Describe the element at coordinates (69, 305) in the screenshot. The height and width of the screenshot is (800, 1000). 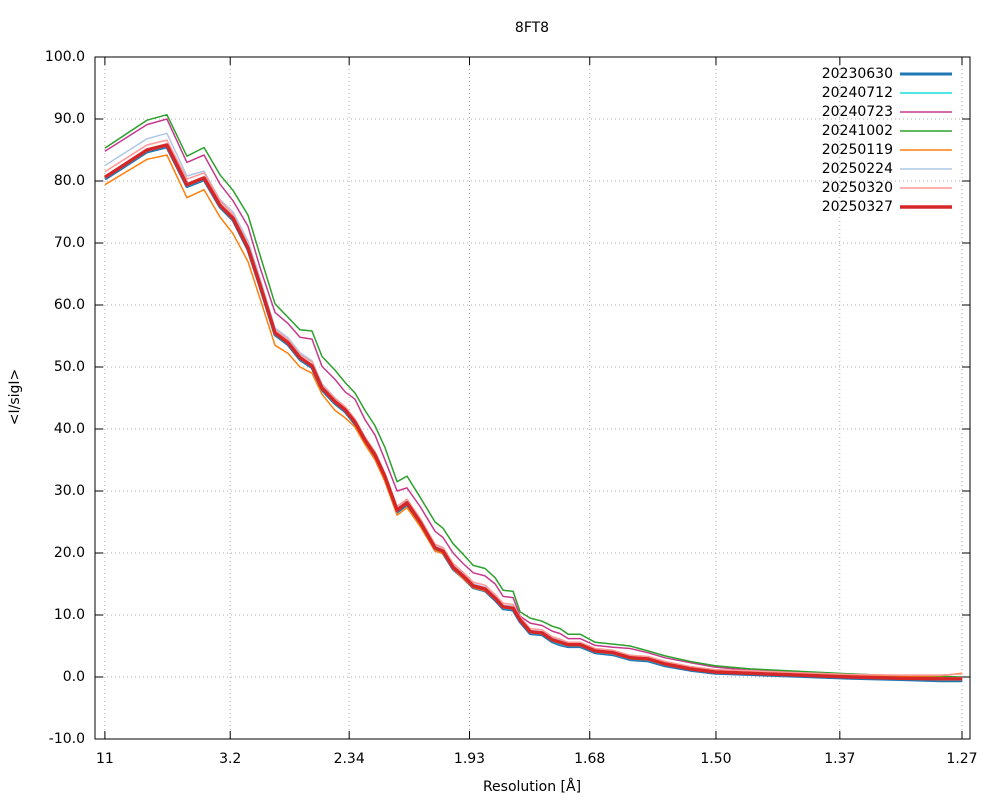
I see `y-tick-label: 60.0` at that location.